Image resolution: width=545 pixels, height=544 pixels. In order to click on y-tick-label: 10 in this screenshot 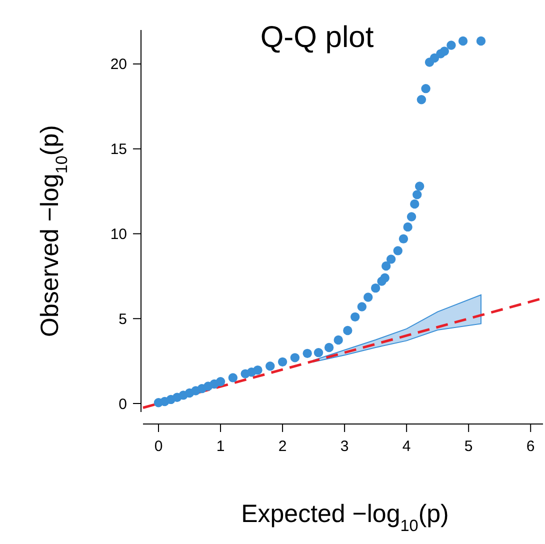, I will do `click(118, 234)`.